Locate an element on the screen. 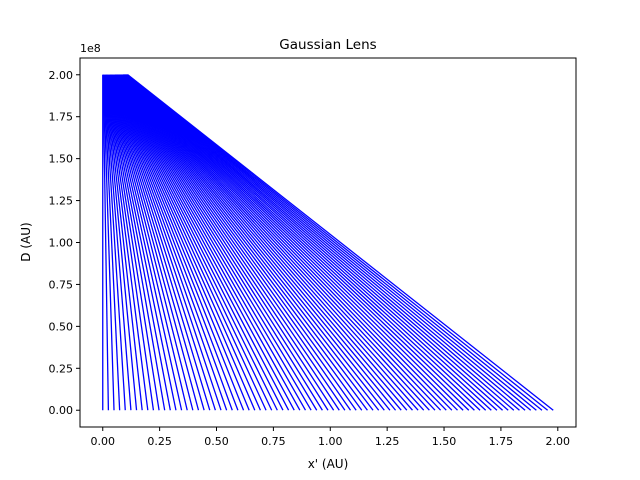  x-tick-label: 1.75 is located at coordinates (501, 441).